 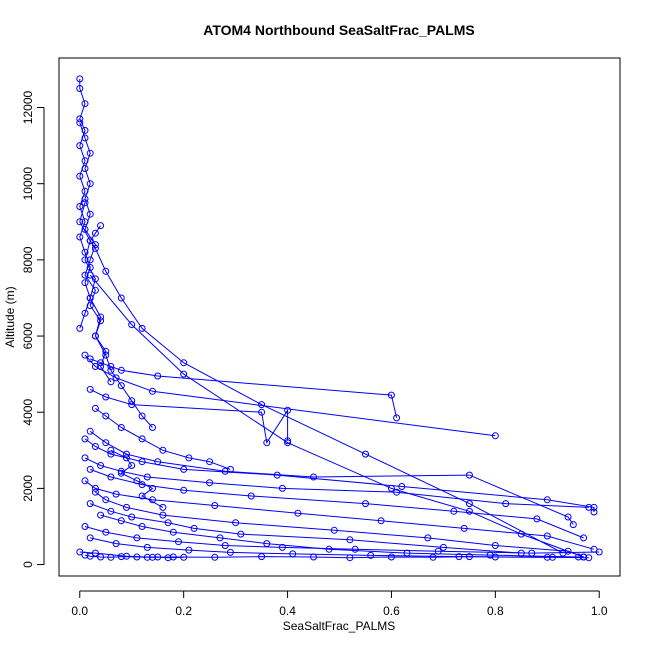 I want to click on x-tick-label: 1.0, so click(x=599, y=611).